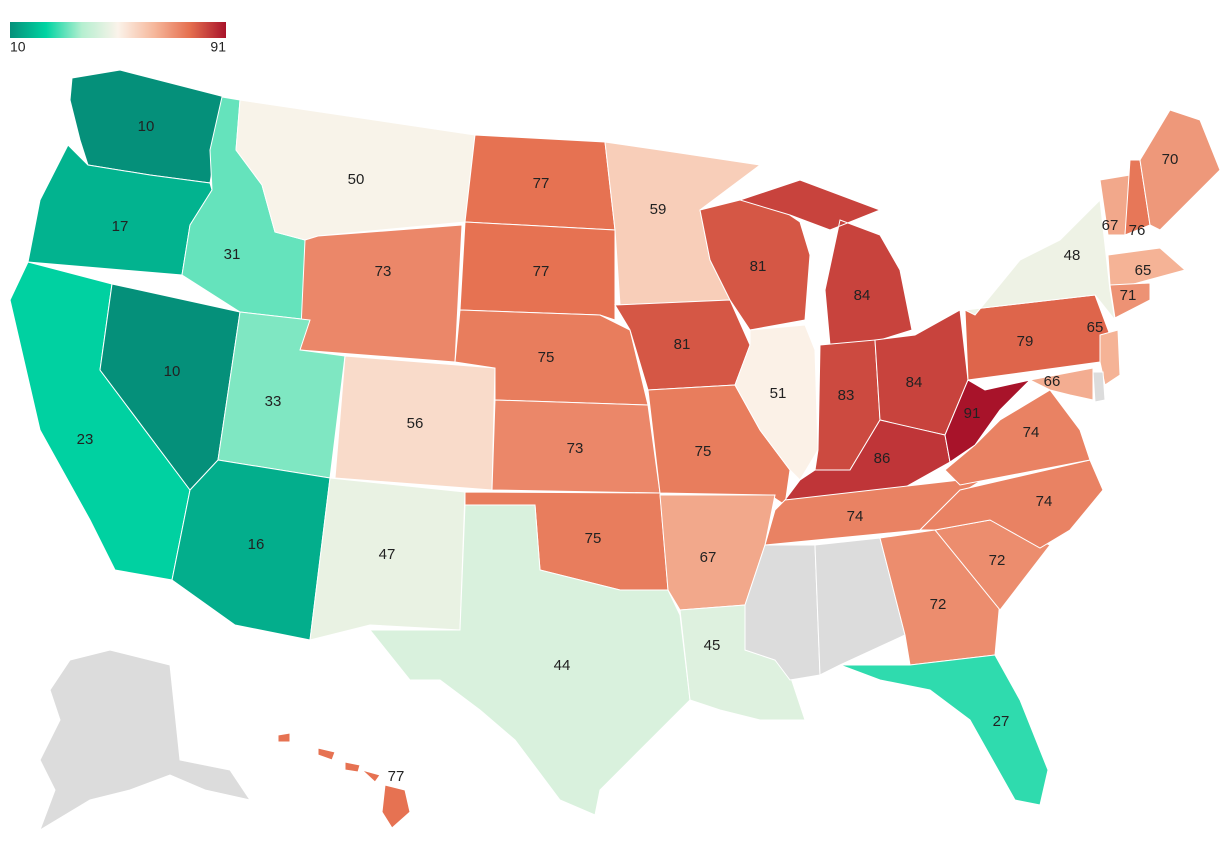  Describe the element at coordinates (218, 47) in the screenshot. I see `colorbar-max-label: 91` at that location.